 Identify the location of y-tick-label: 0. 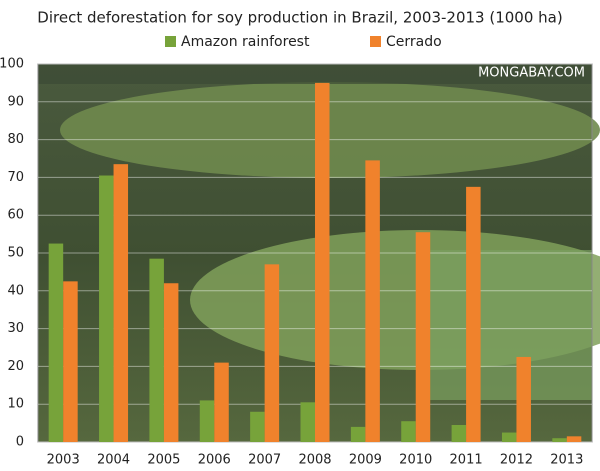
(20, 442).